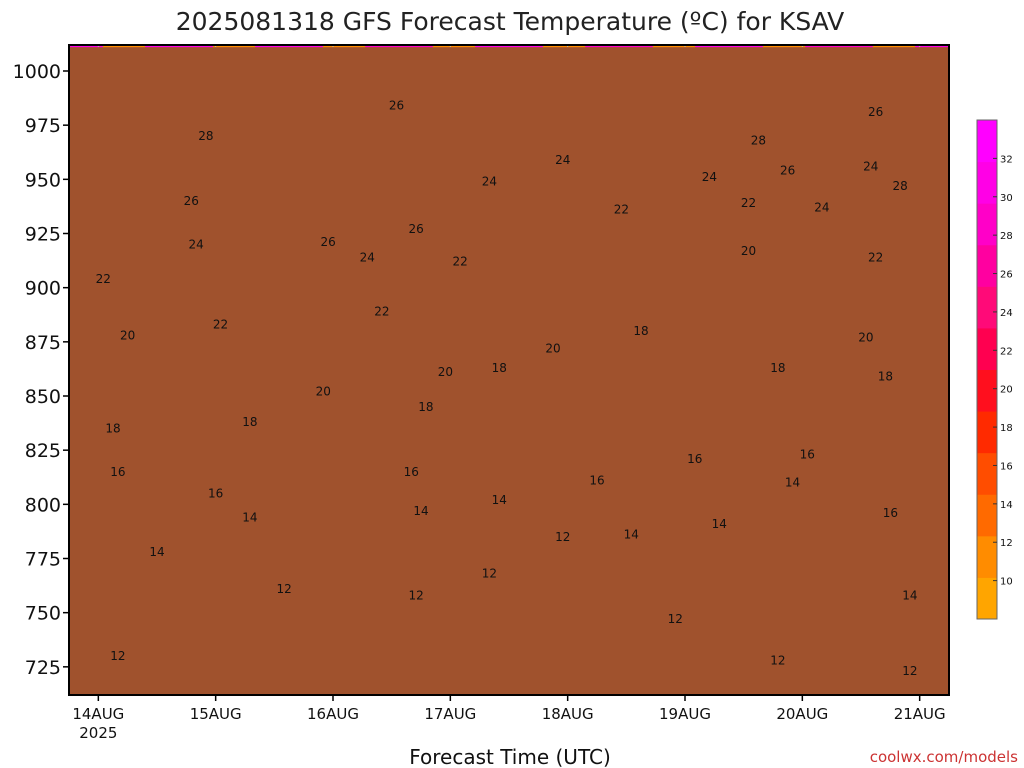 The image size is (1024, 768). Describe the element at coordinates (1006, 466) in the screenshot. I see `colorbar-tick-label: 16` at that location.